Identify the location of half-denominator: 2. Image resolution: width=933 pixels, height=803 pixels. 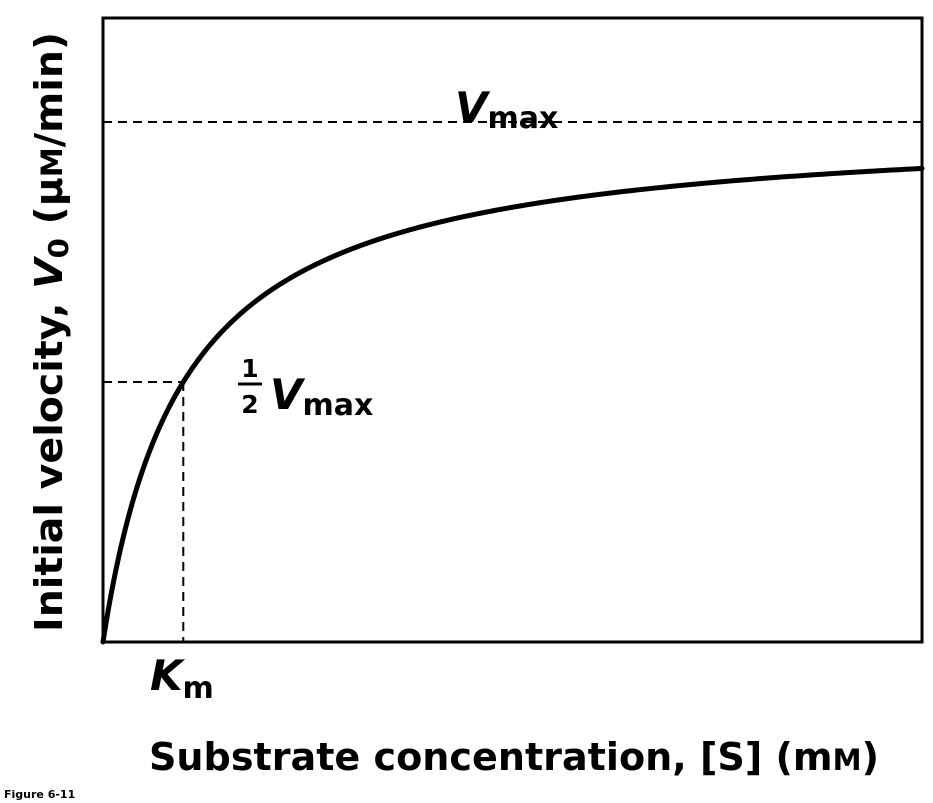
(249, 404).